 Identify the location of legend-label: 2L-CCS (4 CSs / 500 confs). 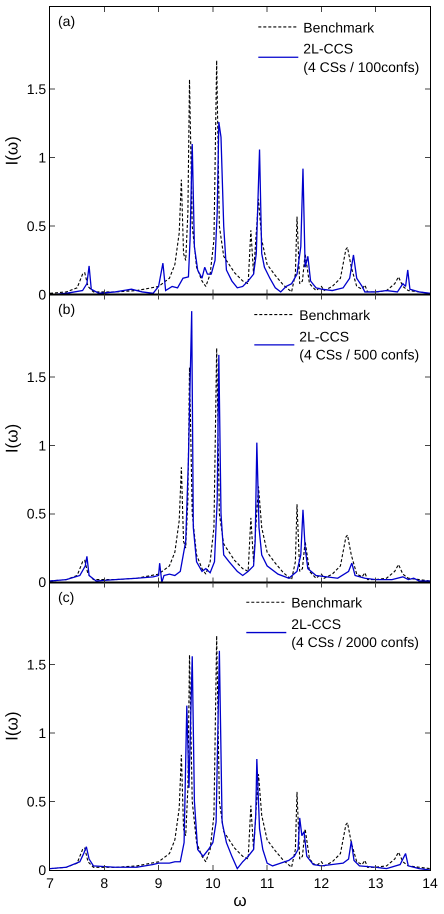
(359, 345).